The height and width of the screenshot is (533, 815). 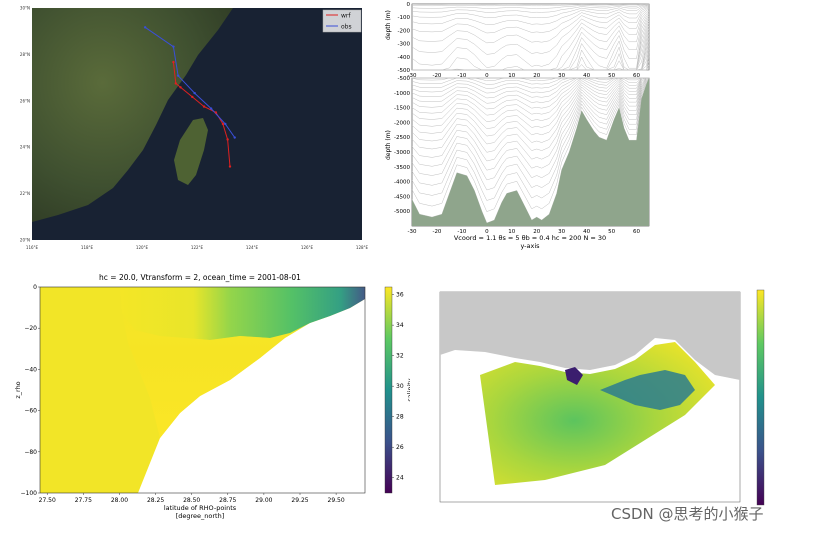 What do you see at coordinates (636, 232) in the screenshot?
I see `grid-bottom-x-tick-label: 60` at bounding box center [636, 232].